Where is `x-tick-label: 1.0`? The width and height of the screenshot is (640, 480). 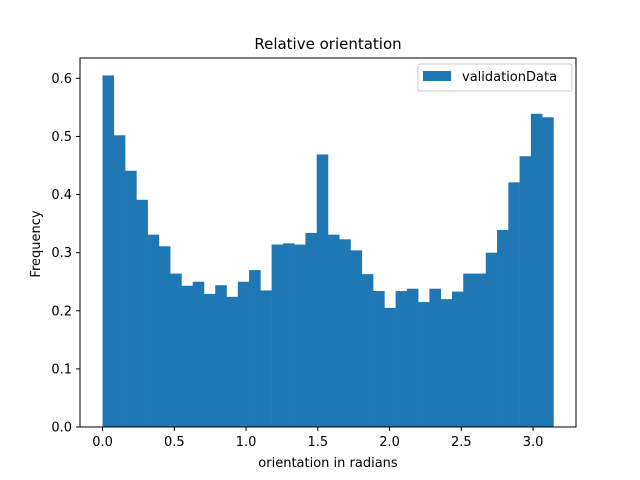
x-tick-label: 1.0 is located at coordinates (246, 442).